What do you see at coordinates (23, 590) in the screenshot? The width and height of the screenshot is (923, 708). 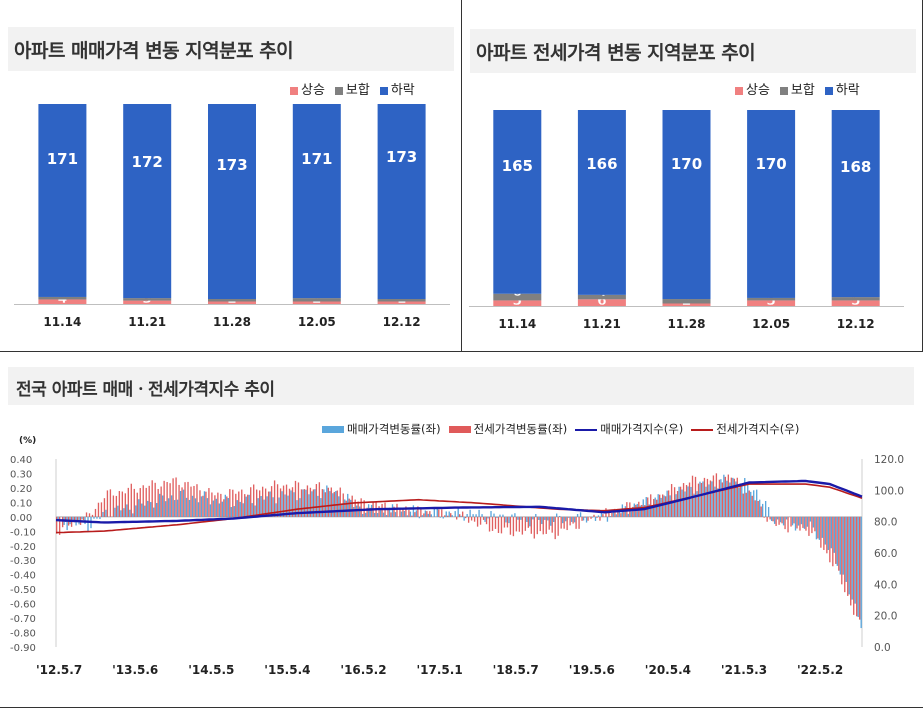 I see `y-left-tick: -0.50` at bounding box center [23, 590].